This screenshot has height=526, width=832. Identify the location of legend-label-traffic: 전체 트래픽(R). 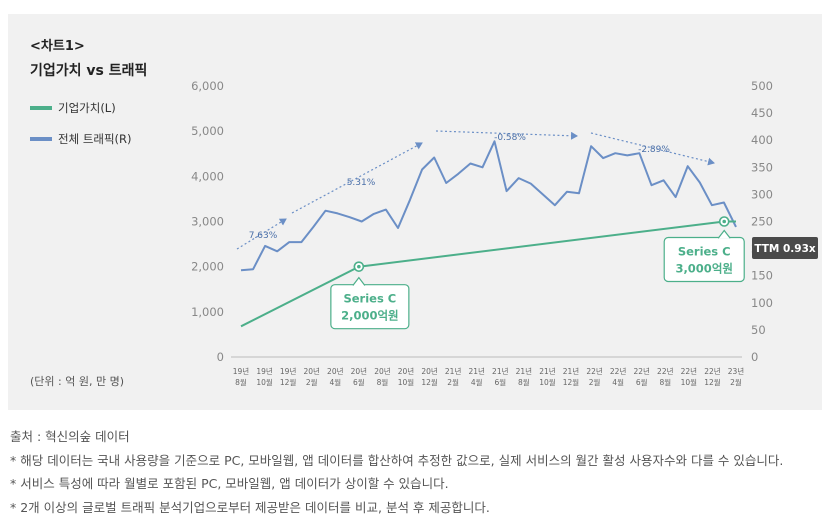
(95, 139).